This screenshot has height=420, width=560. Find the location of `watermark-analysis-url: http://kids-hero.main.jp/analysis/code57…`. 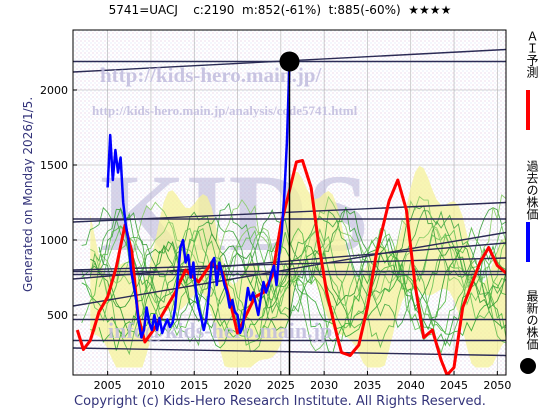

watermark-analysis-url: http://kids-hero.main.jp/analysis/code57… is located at coordinates (225, 110).